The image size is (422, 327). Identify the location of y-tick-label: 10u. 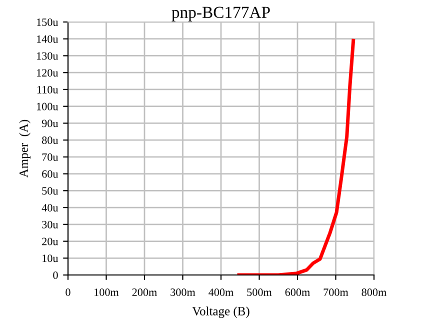
(50, 258).